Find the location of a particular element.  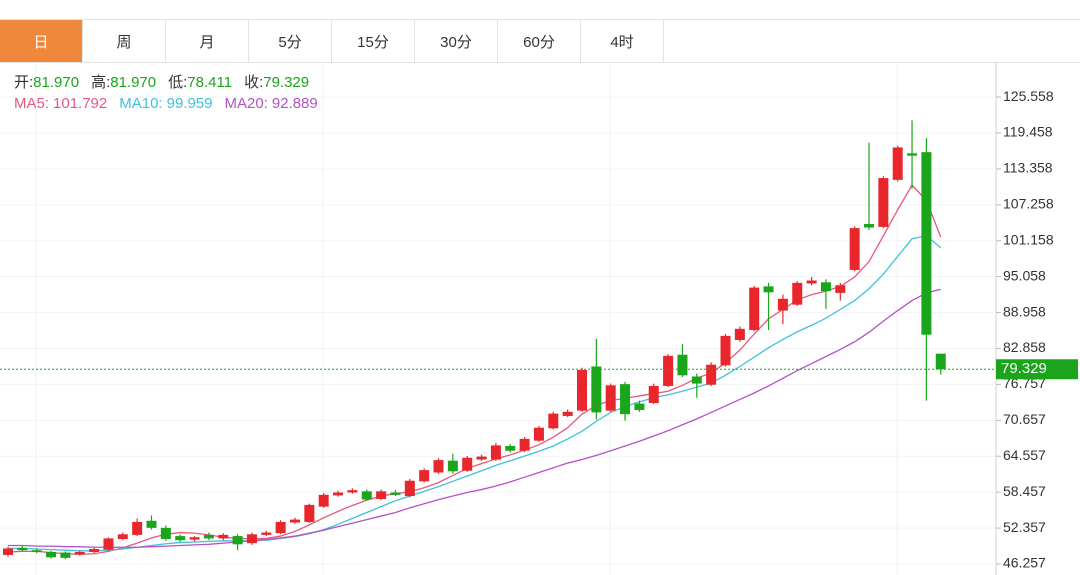

tab: 60分 is located at coordinates (539, 41).